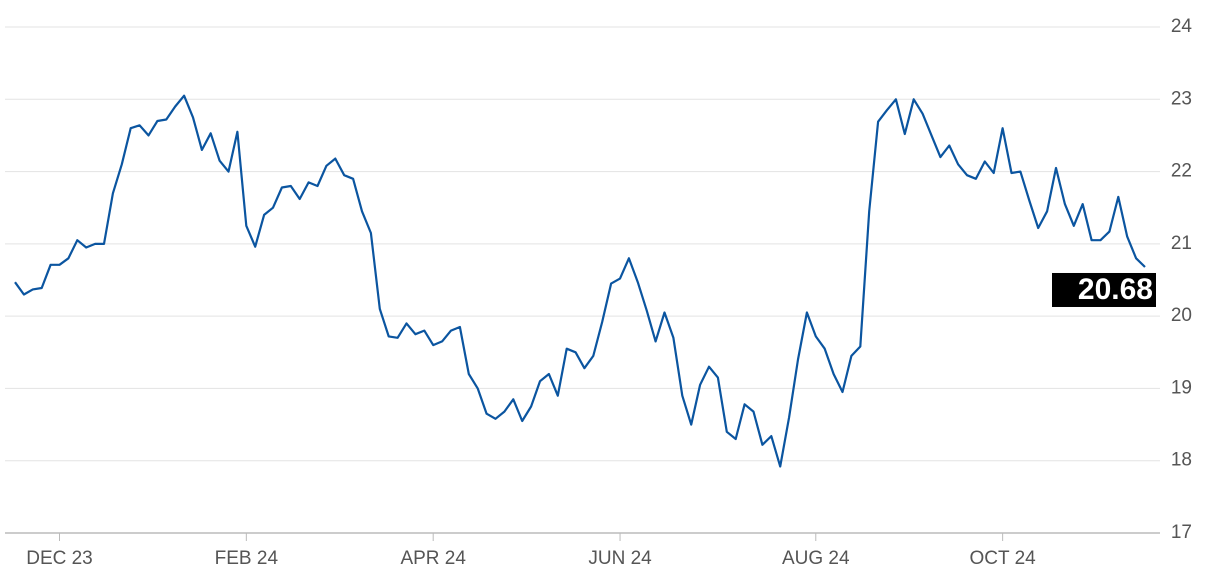  Describe the element at coordinates (816, 558) in the screenshot. I see `x-tick-label: AUG 24` at that location.